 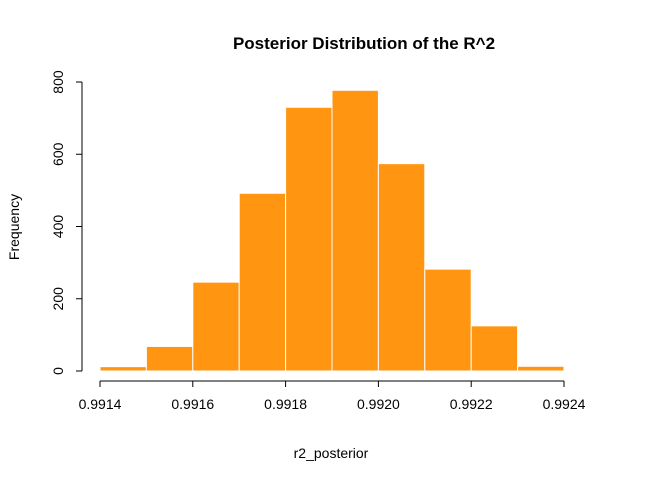 I want to click on chart-title: Posterior Distribution of the R^2, so click(x=364, y=43).